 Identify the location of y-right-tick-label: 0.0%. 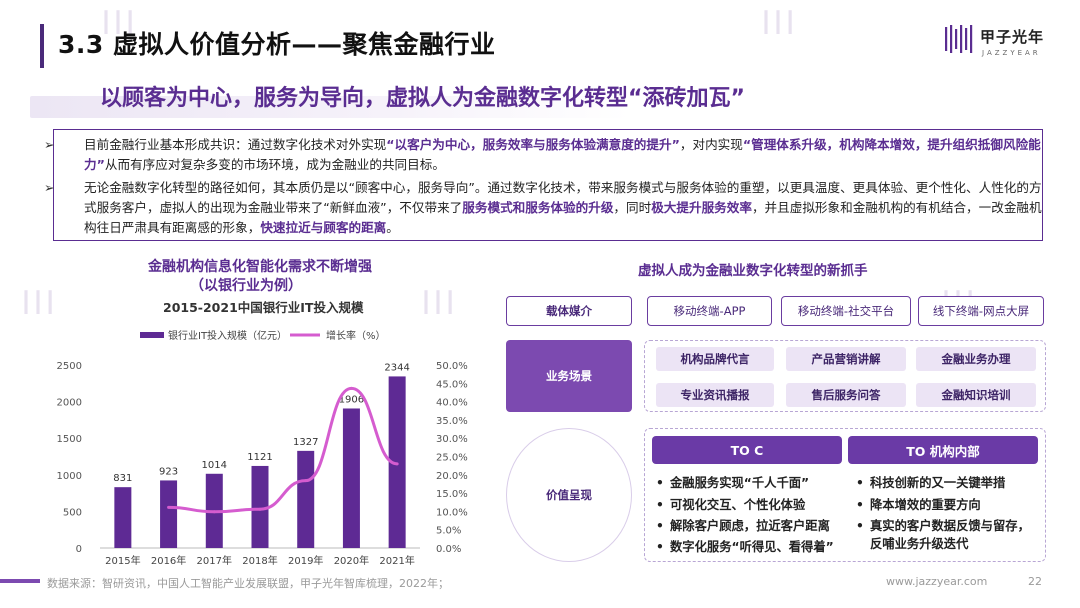
(448, 549).